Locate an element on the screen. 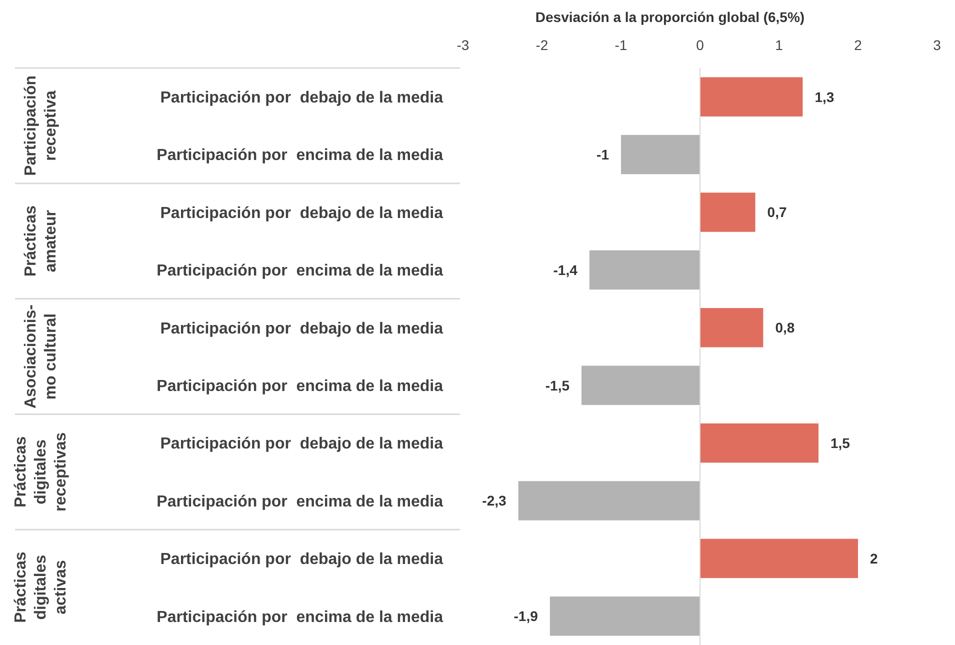 This screenshot has width=955, height=645. x-tick-label: -1 is located at coordinates (621, 45).